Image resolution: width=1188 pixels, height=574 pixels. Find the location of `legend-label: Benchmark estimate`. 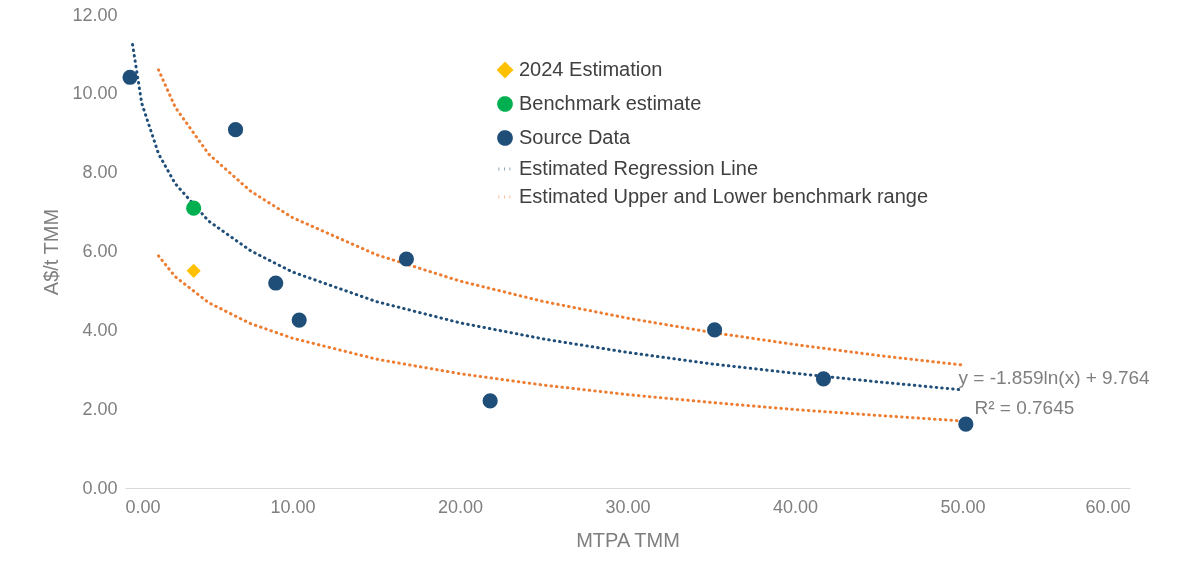

legend-label: Benchmark estimate is located at coordinates (610, 103).